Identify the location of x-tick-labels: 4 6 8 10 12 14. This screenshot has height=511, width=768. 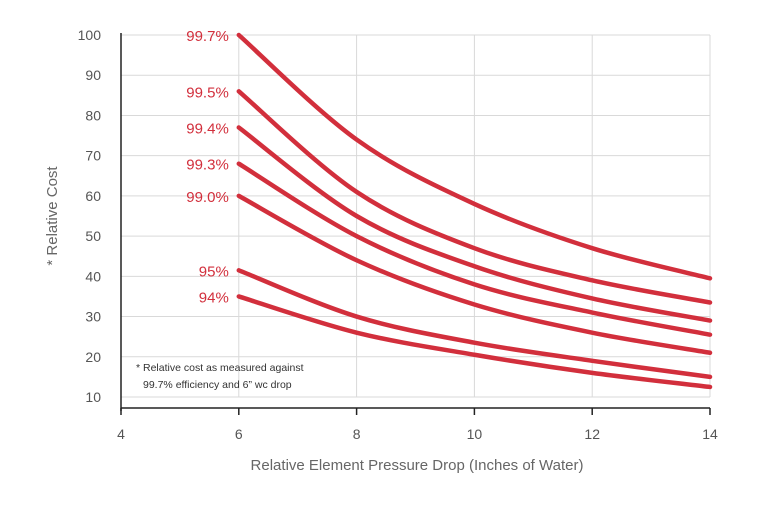
(417, 425).